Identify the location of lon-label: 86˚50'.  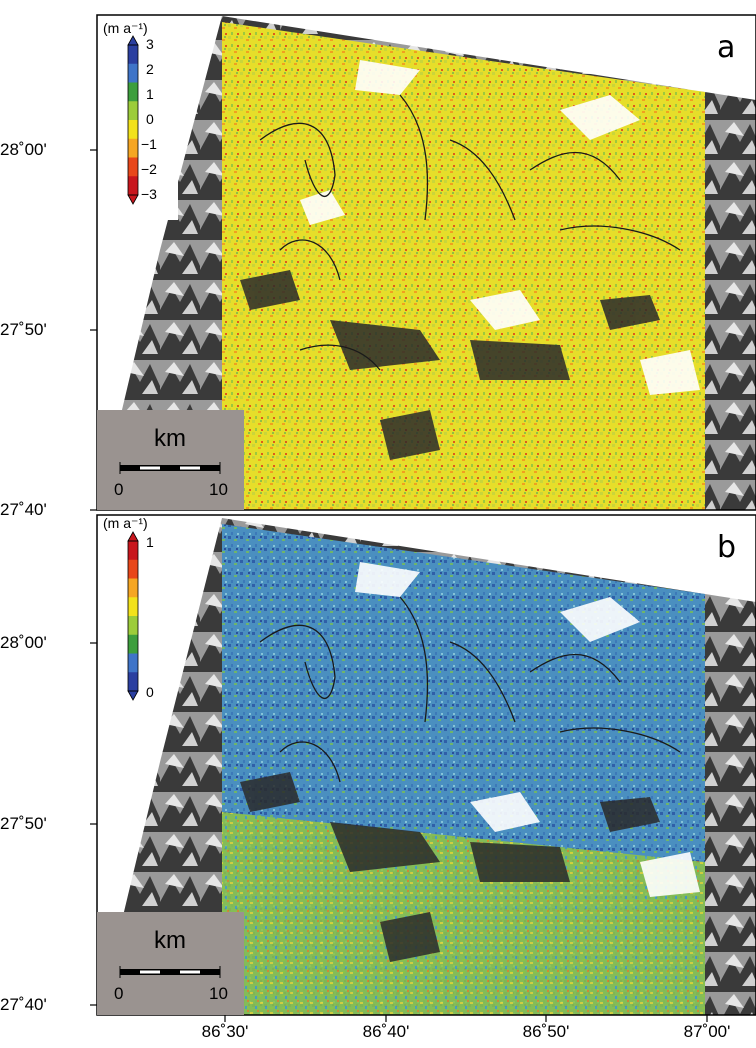
(546, 1031).